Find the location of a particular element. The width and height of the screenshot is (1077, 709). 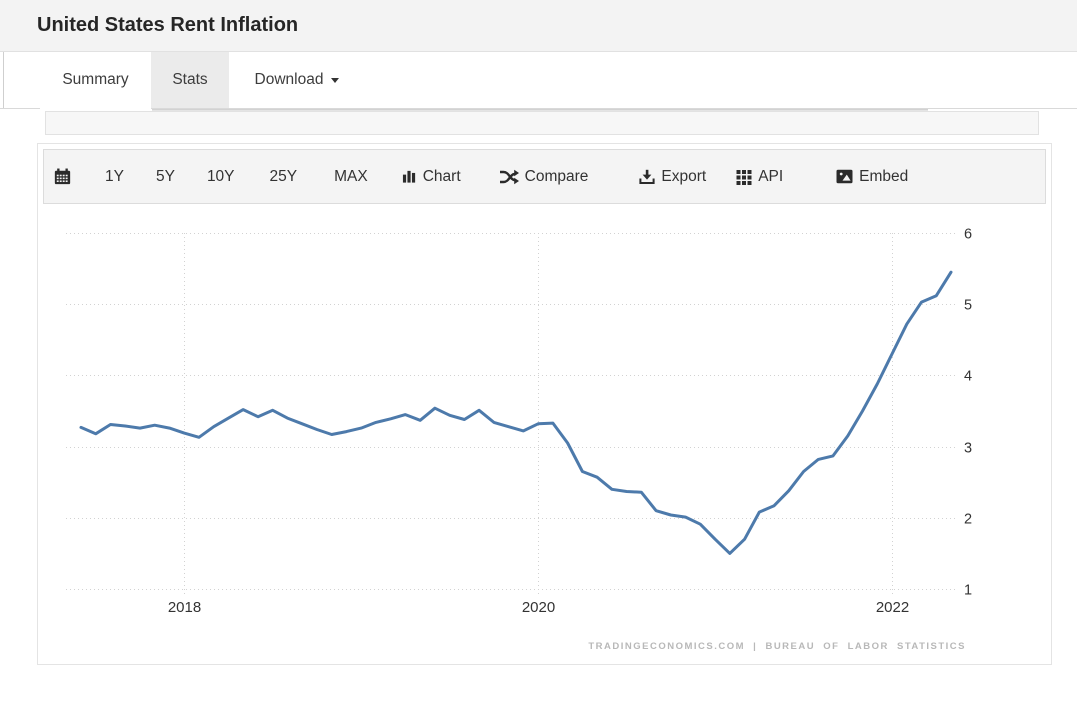

range-10y-button: 10Y is located at coordinates (220, 176).